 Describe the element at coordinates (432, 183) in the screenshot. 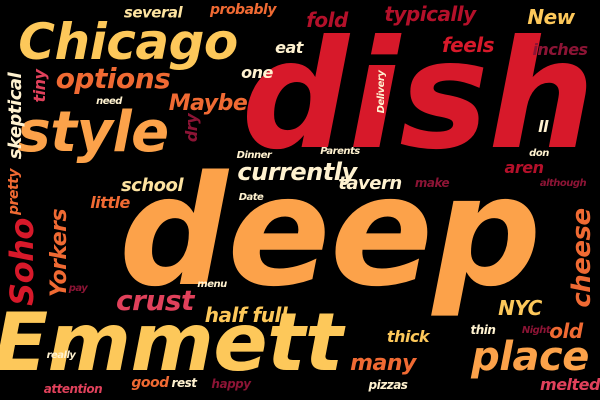

I see `word-make: make` at that location.